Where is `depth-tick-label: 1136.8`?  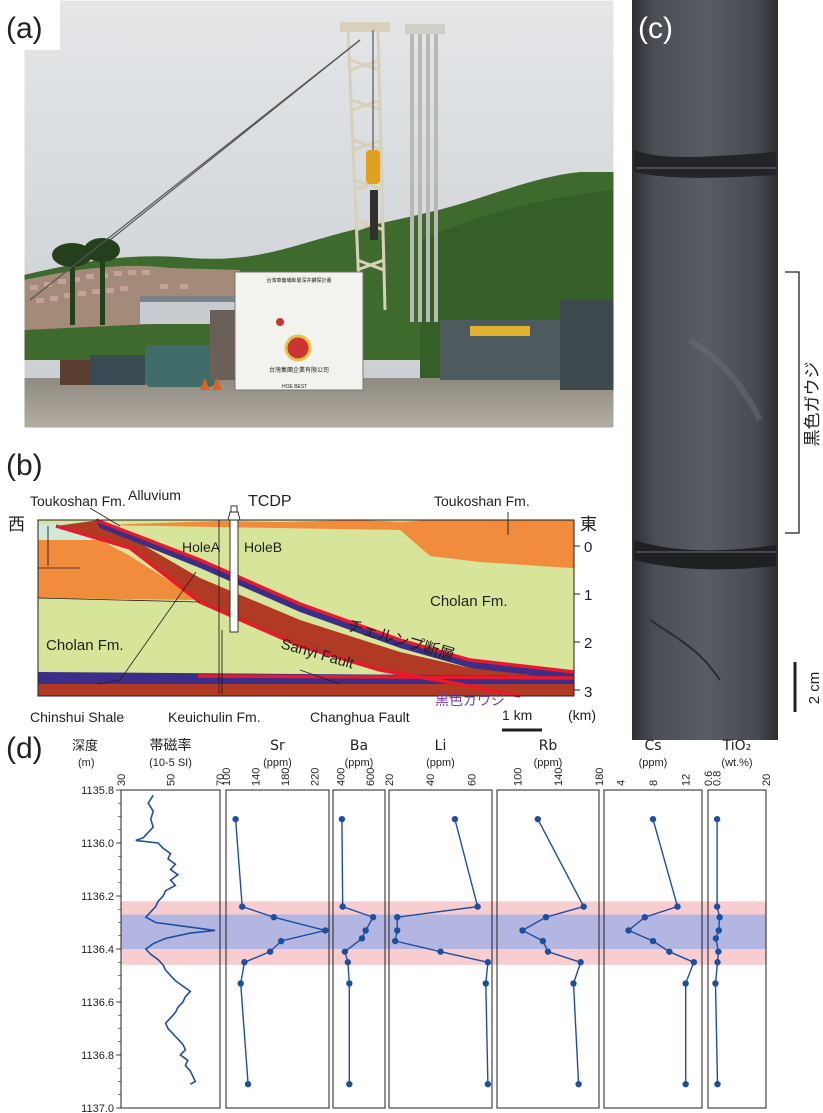 depth-tick-label: 1136.8 is located at coordinates (97, 1056).